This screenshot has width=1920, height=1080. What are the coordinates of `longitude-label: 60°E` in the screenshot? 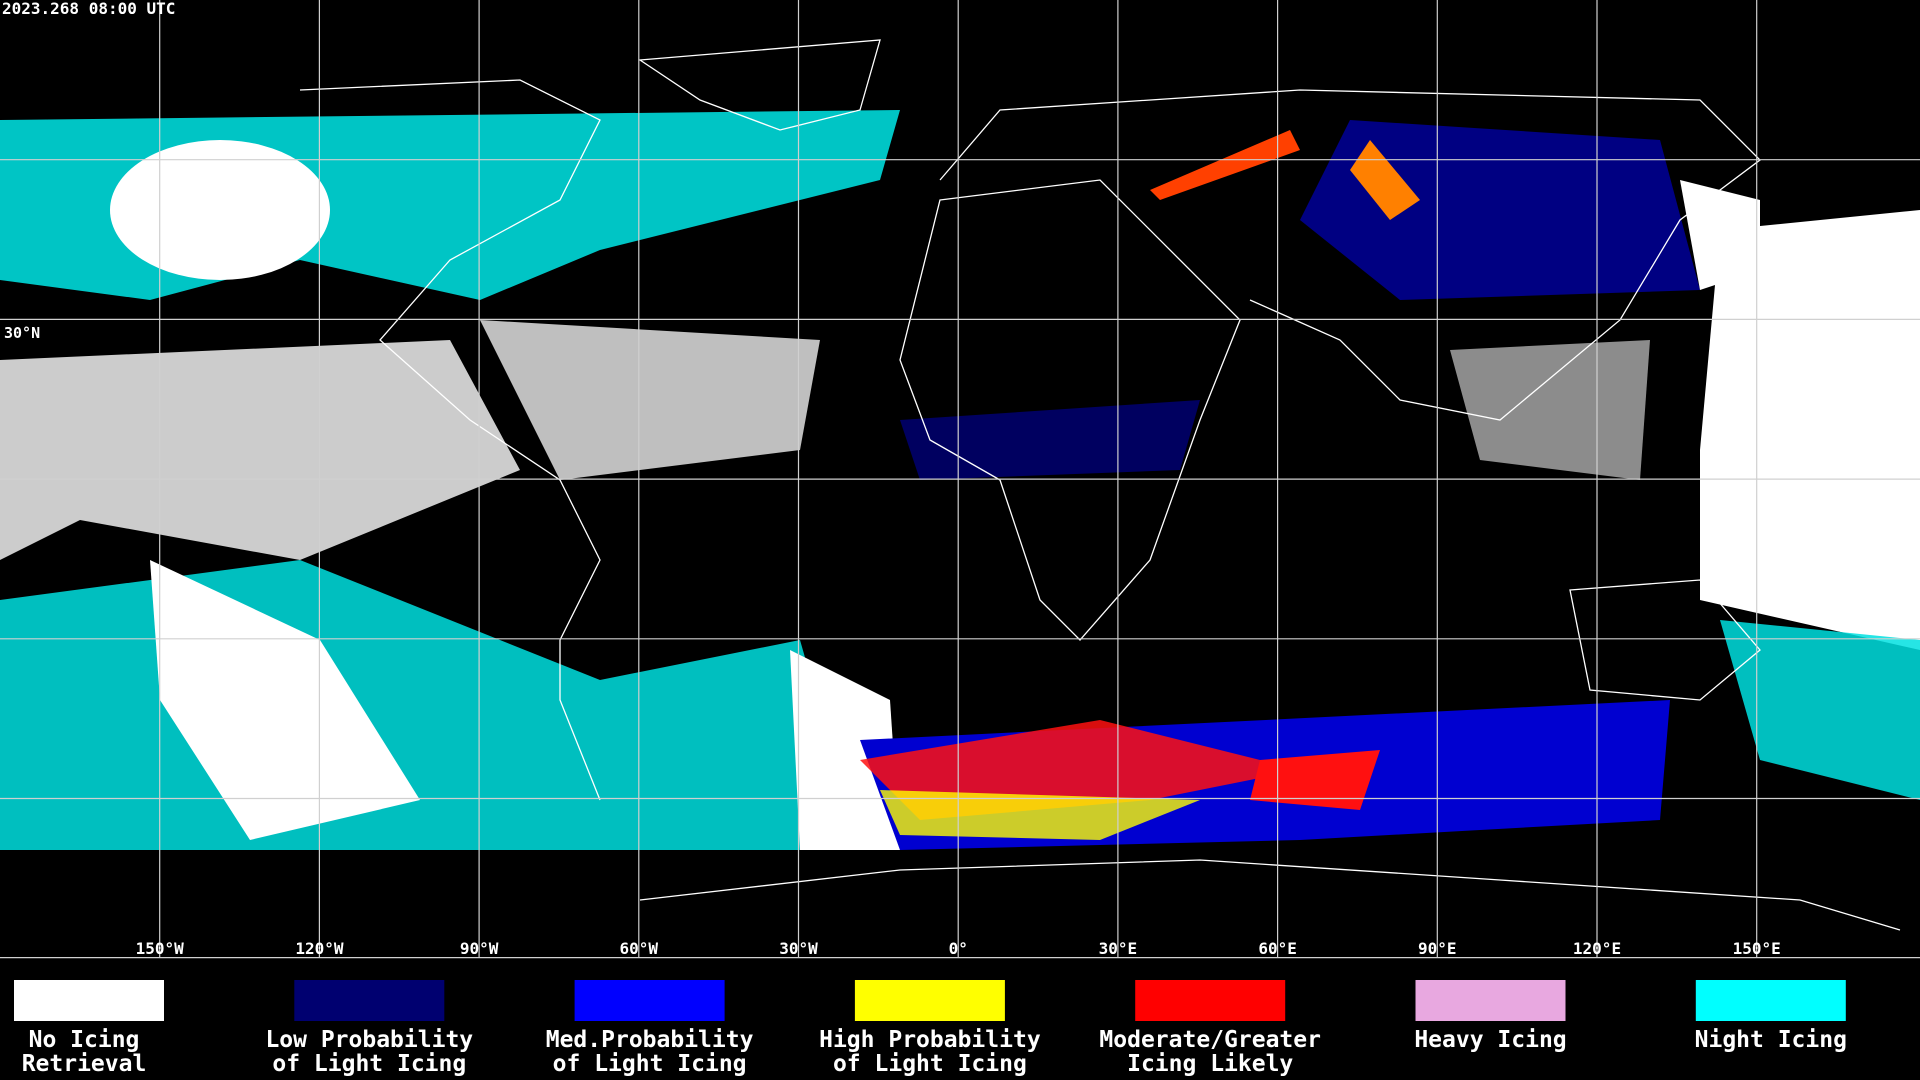 It's located at (1277, 948).